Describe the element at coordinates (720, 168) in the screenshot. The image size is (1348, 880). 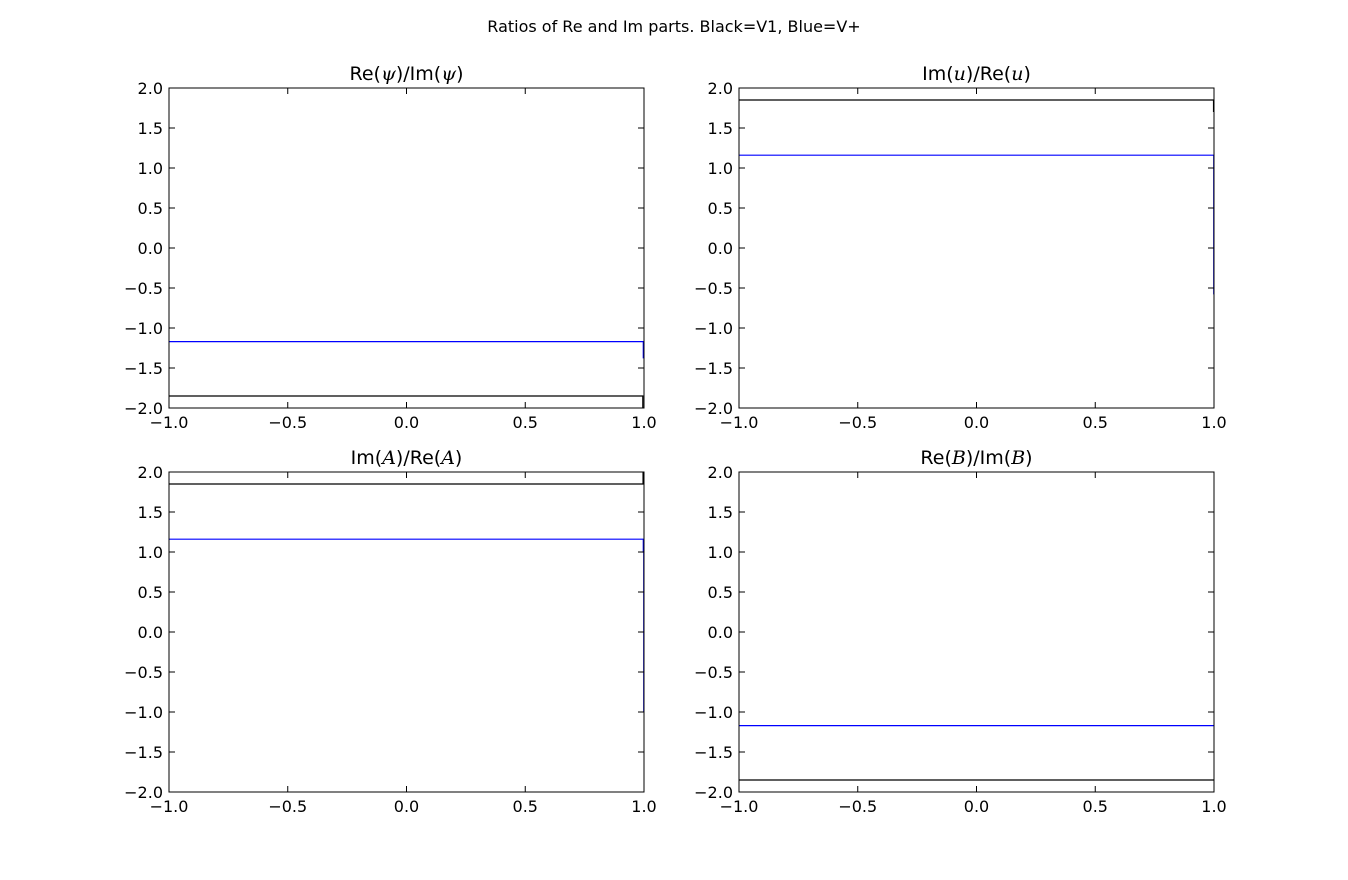
I see `im-u-over-re-u-ytick-label: 1.0` at that location.